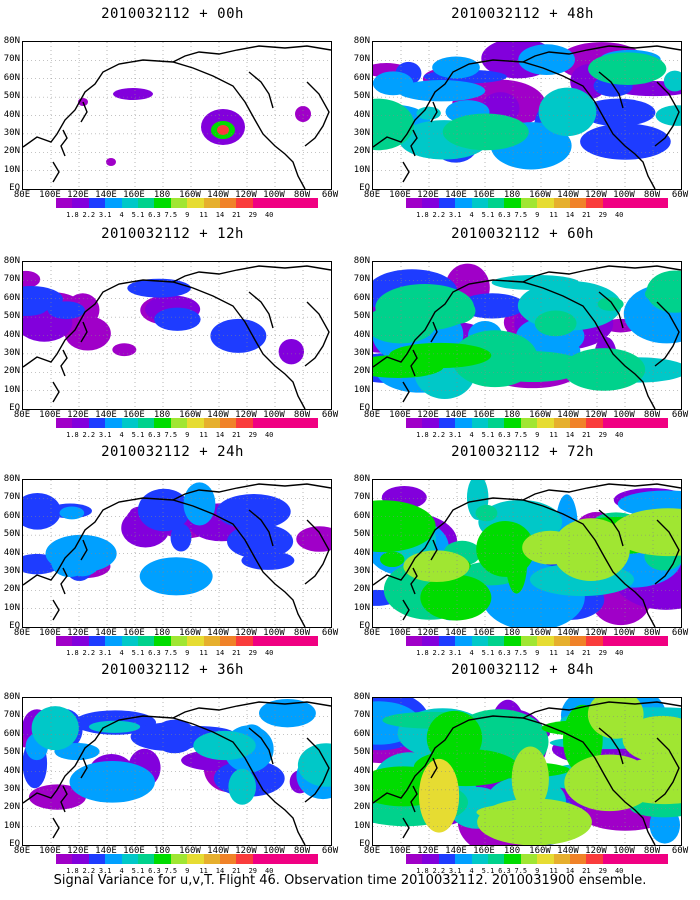  Describe the element at coordinates (553, 871) in the screenshot. I see `colorbar-label: 11` at that location.